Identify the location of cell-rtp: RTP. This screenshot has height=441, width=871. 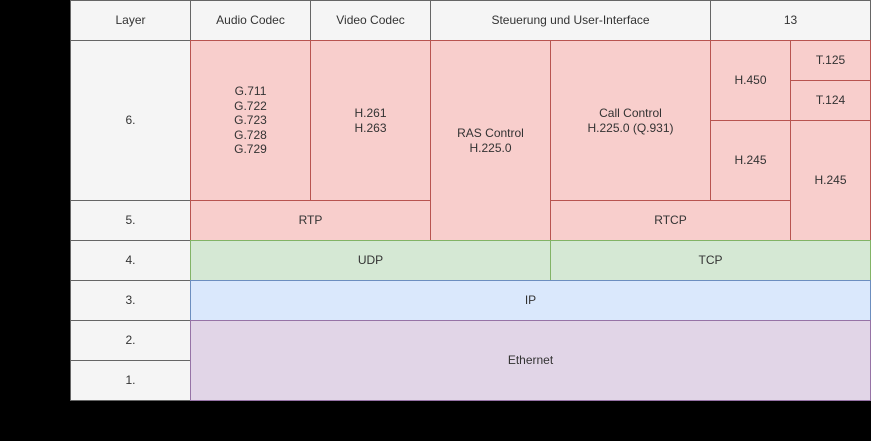
(310, 220).